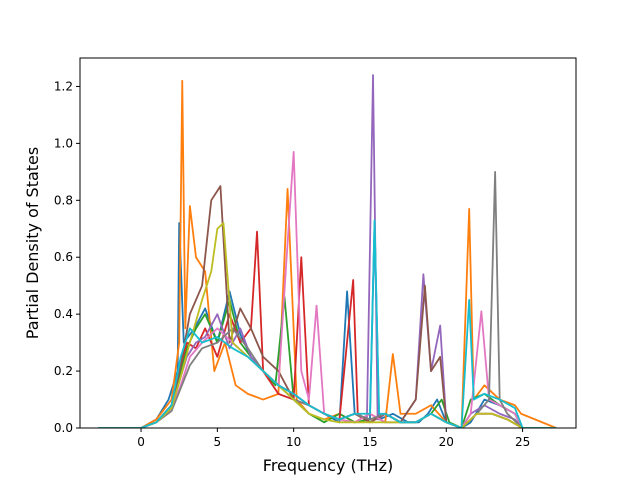  What do you see at coordinates (63, 257) in the screenshot?
I see `y-tick-label: 0.6` at bounding box center [63, 257].